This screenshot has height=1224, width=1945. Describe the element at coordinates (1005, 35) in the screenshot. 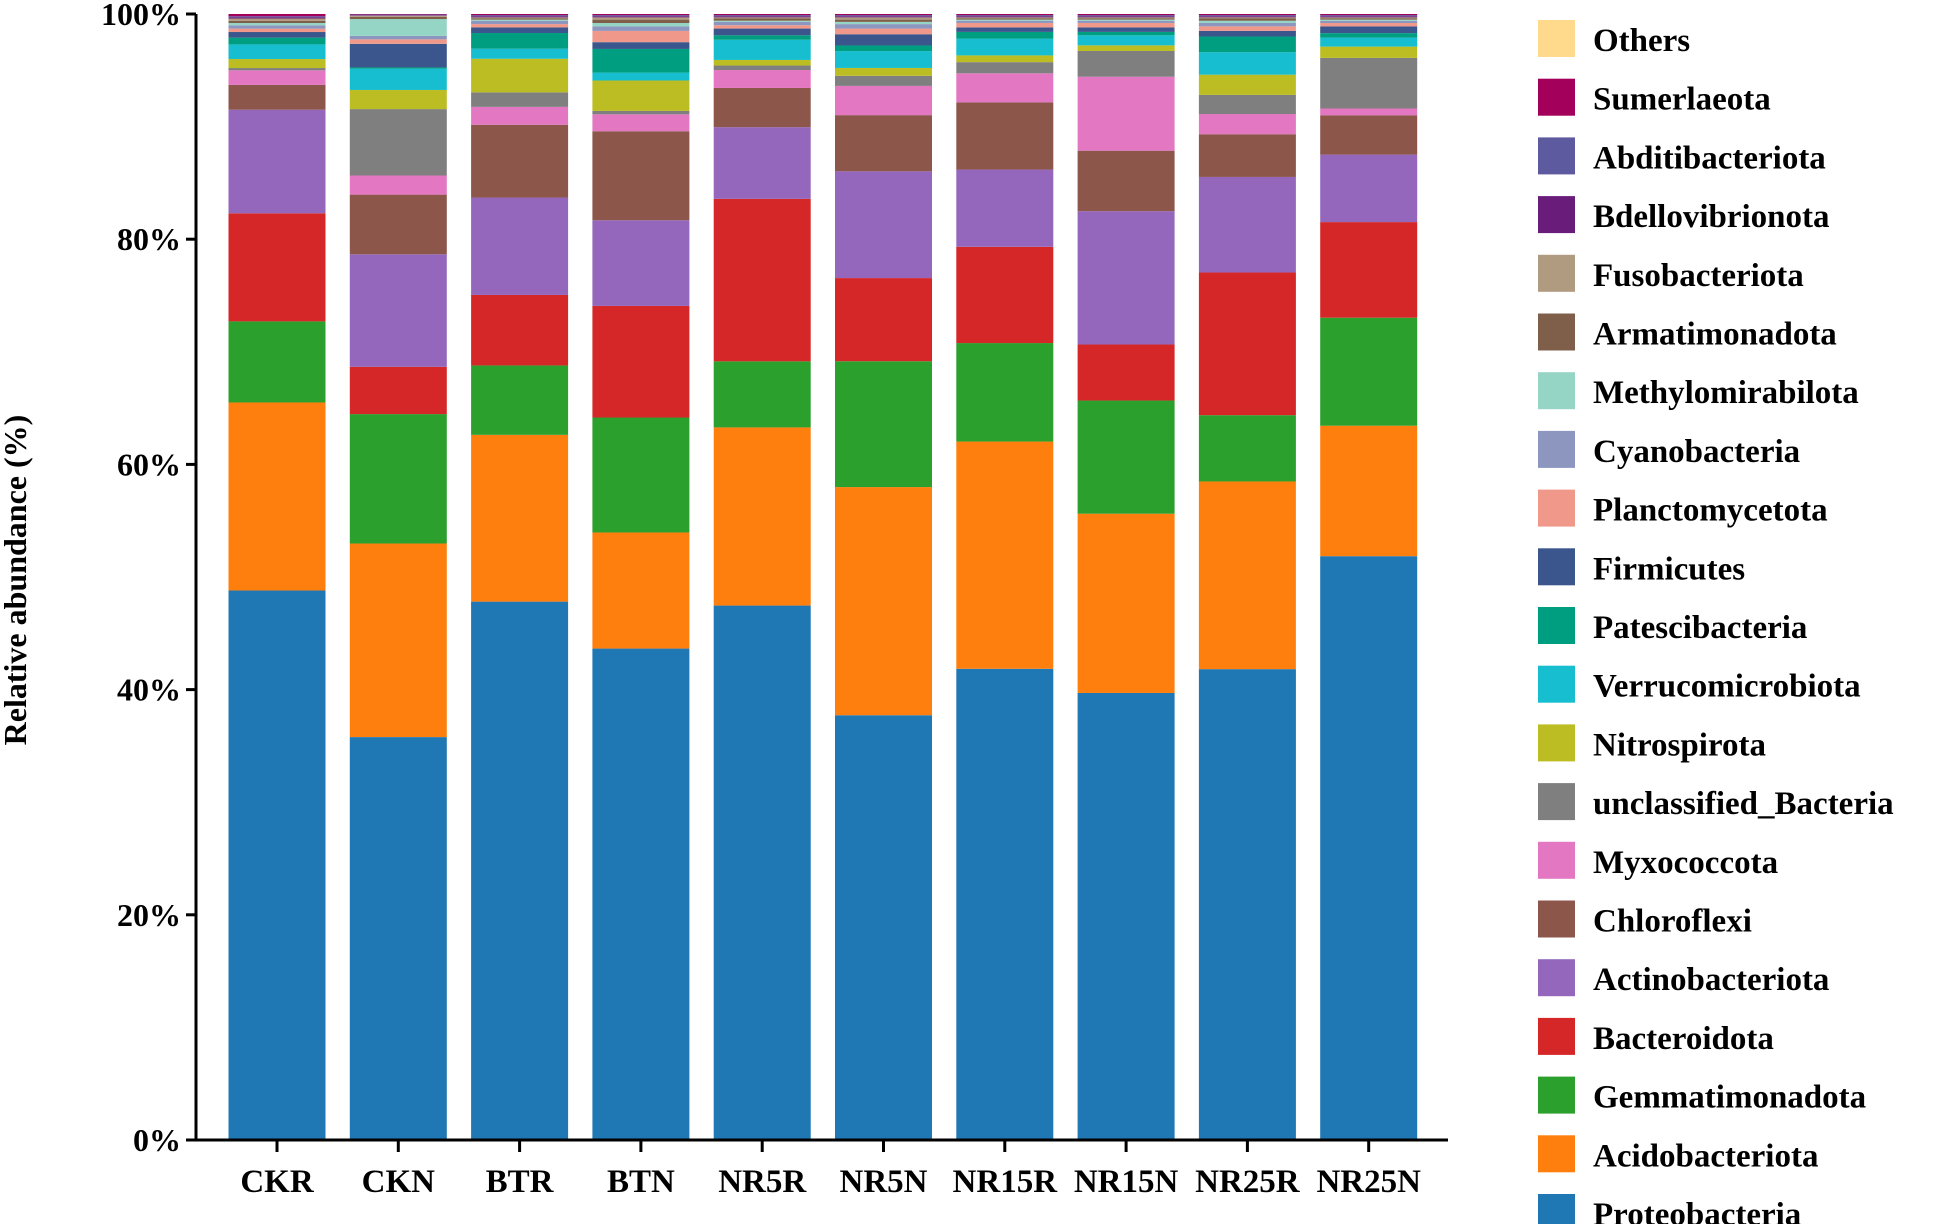

I see `bar-segment-nr15r-patescibacteria` at that location.